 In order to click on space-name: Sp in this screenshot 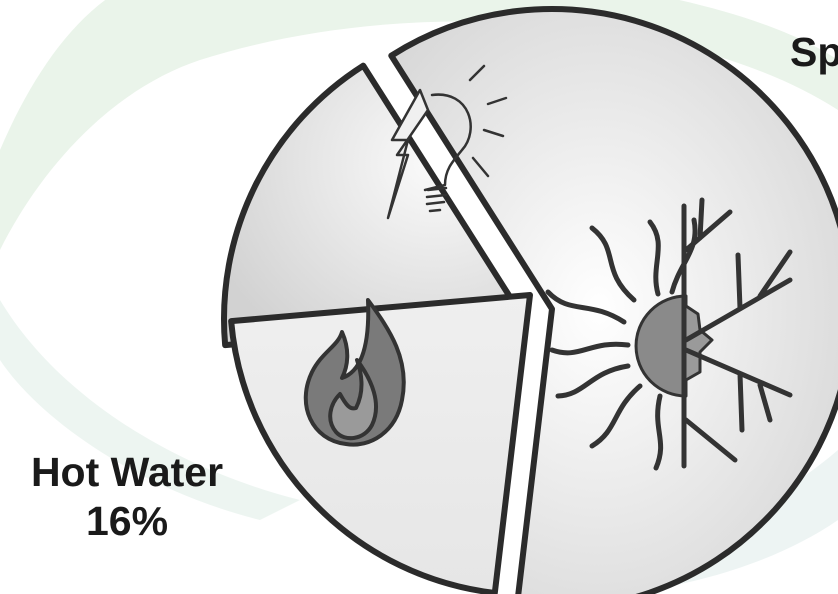, I will do `click(814, 52)`.